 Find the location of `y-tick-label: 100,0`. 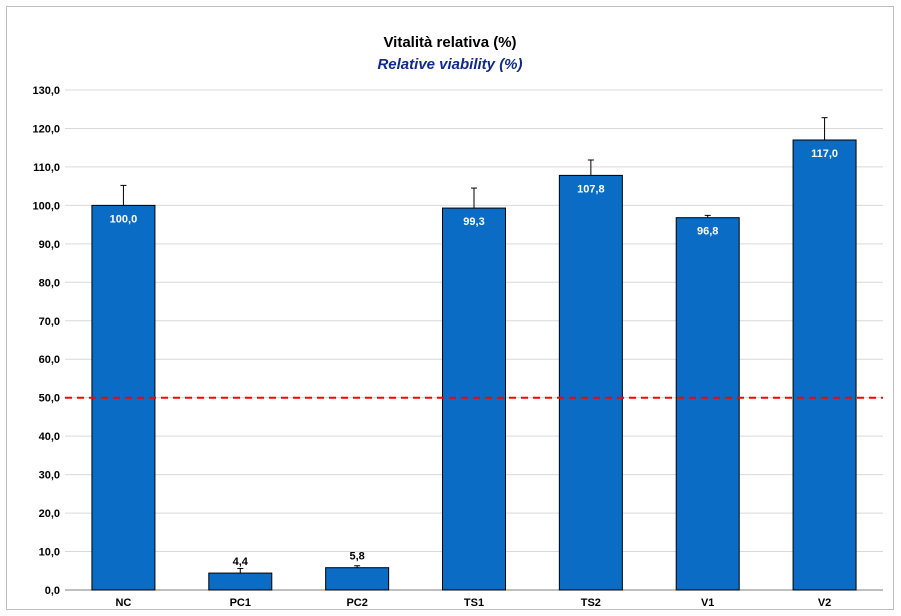

y-tick-label: 100,0 is located at coordinates (46, 206).